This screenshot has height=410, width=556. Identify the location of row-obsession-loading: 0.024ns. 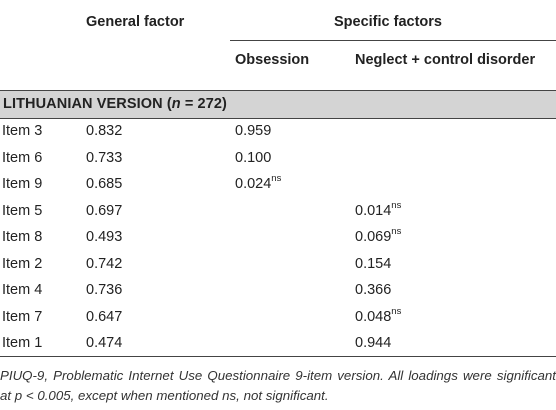
(258, 183).